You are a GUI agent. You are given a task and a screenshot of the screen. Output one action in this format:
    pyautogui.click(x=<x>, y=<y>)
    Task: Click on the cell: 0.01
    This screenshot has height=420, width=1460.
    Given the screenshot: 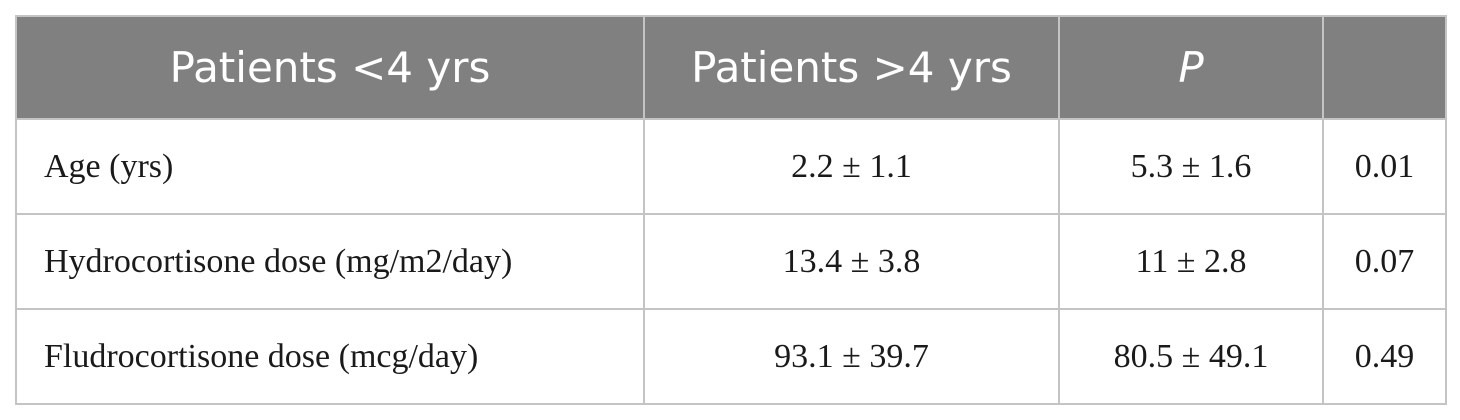 What is the action you would take?
    pyautogui.click(x=1384, y=166)
    